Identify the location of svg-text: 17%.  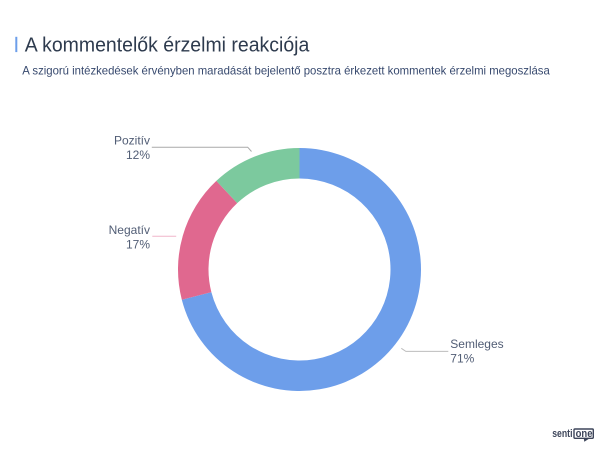
(138, 244).